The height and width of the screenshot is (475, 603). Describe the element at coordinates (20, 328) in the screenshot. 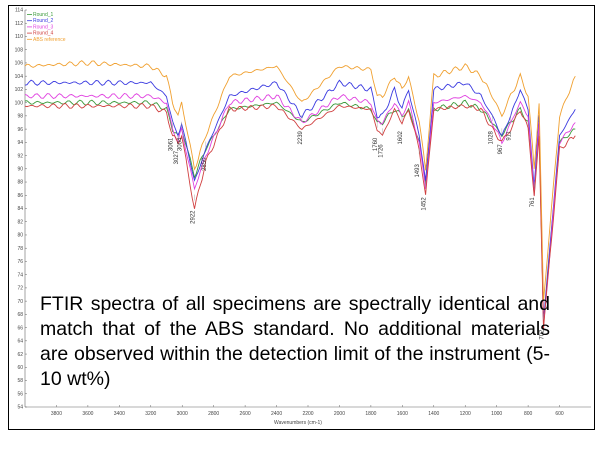

I see `y-tick-label: 66` at that location.